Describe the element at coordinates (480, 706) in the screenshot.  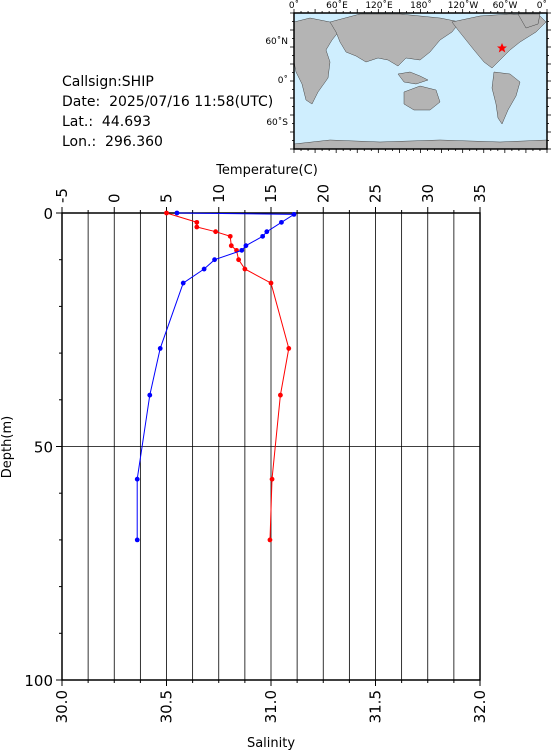
I see `salinity-tick-label: 32.0` at that location.